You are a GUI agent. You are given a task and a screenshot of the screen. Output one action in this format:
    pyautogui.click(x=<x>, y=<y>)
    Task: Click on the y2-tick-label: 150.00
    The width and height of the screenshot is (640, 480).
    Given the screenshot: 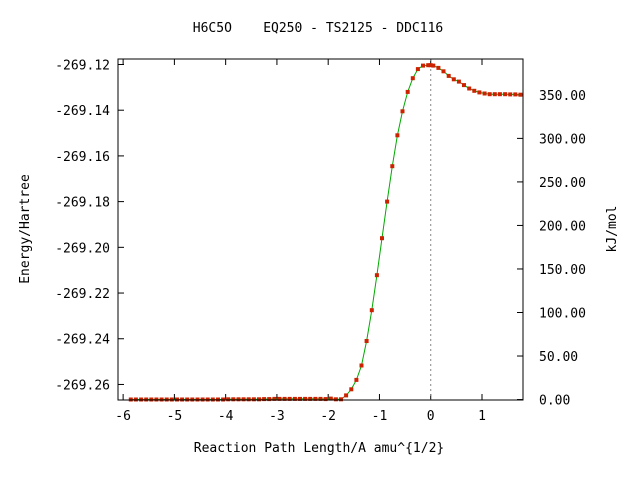 What is the action you would take?
    pyautogui.click(x=562, y=270)
    